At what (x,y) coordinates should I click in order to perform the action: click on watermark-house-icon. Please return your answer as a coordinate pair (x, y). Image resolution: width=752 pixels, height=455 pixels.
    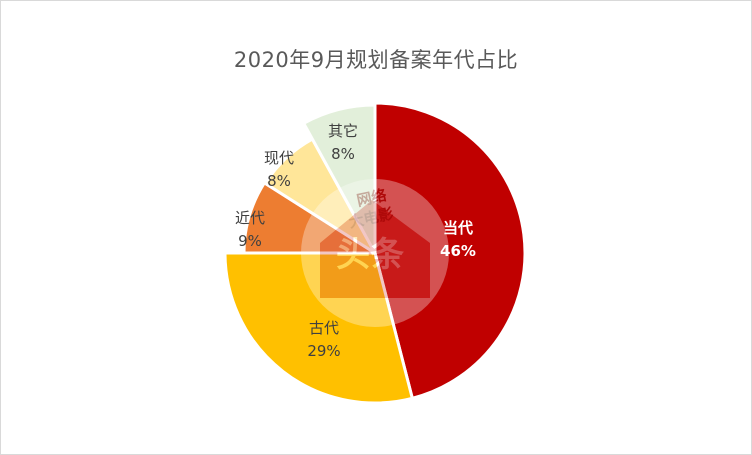
    Looking at the image, I should click on (375, 249).